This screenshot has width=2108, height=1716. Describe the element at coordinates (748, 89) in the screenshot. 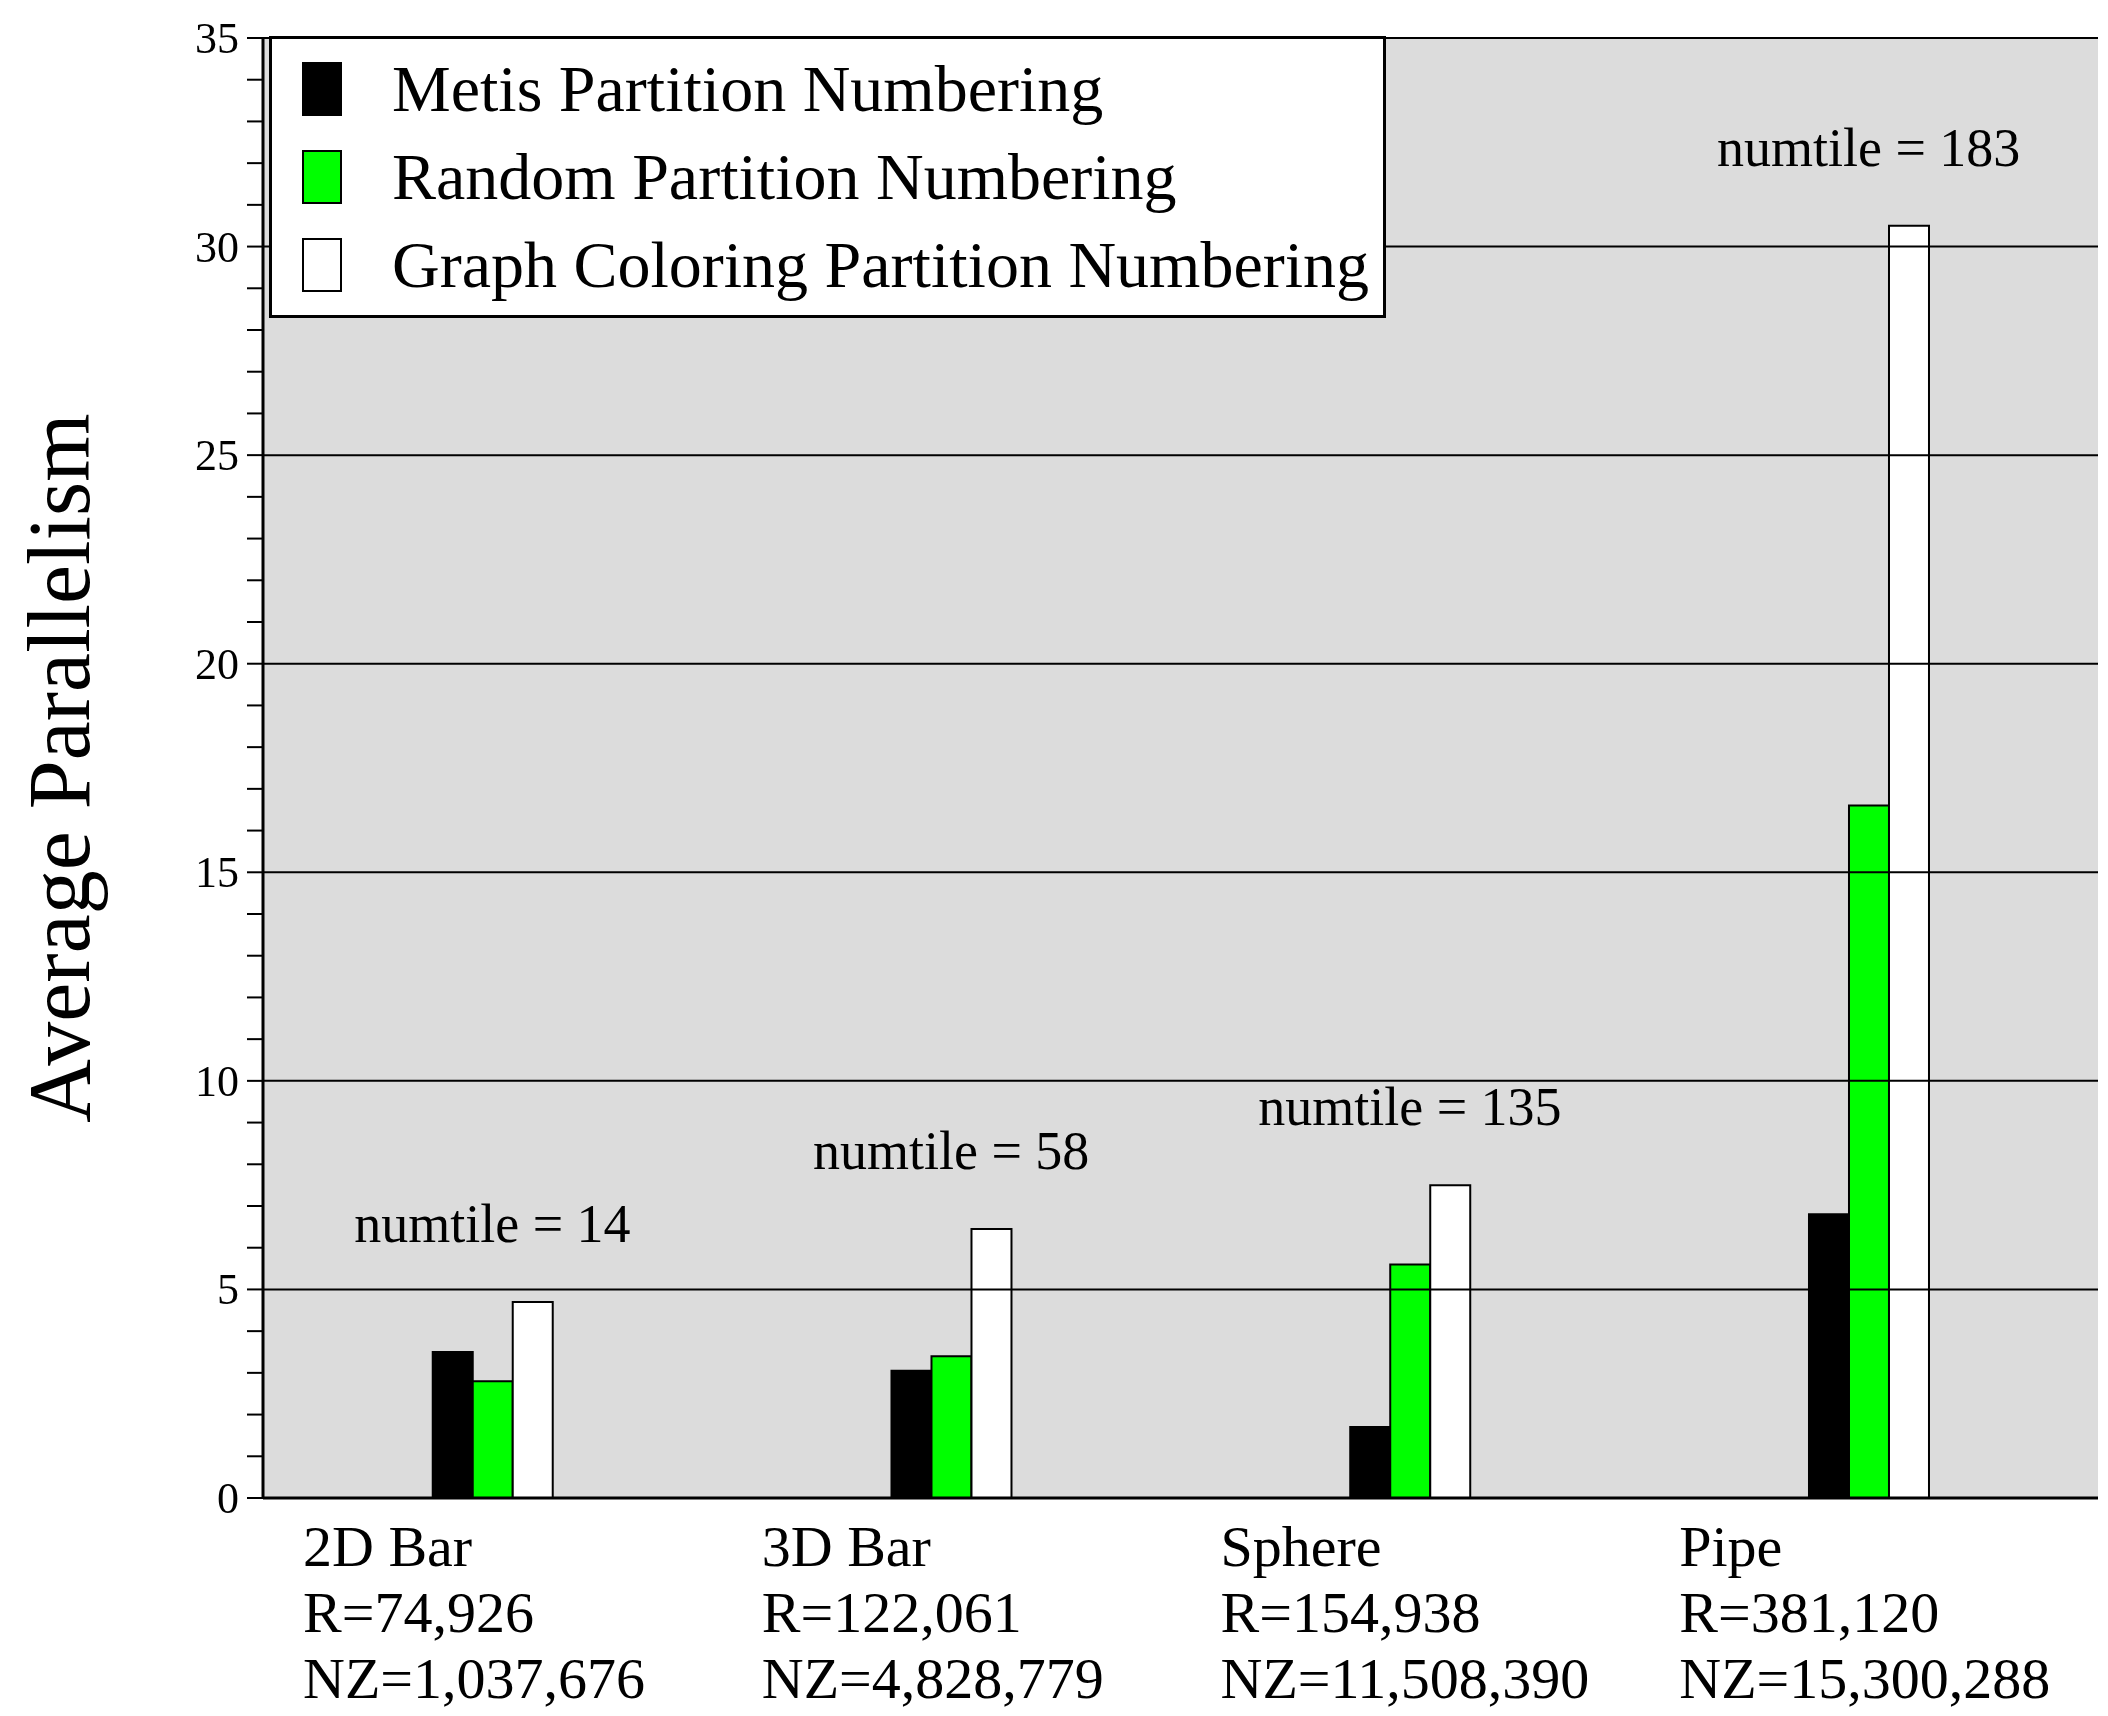

I see `legend-label: Metis Partition Numbering` at that location.